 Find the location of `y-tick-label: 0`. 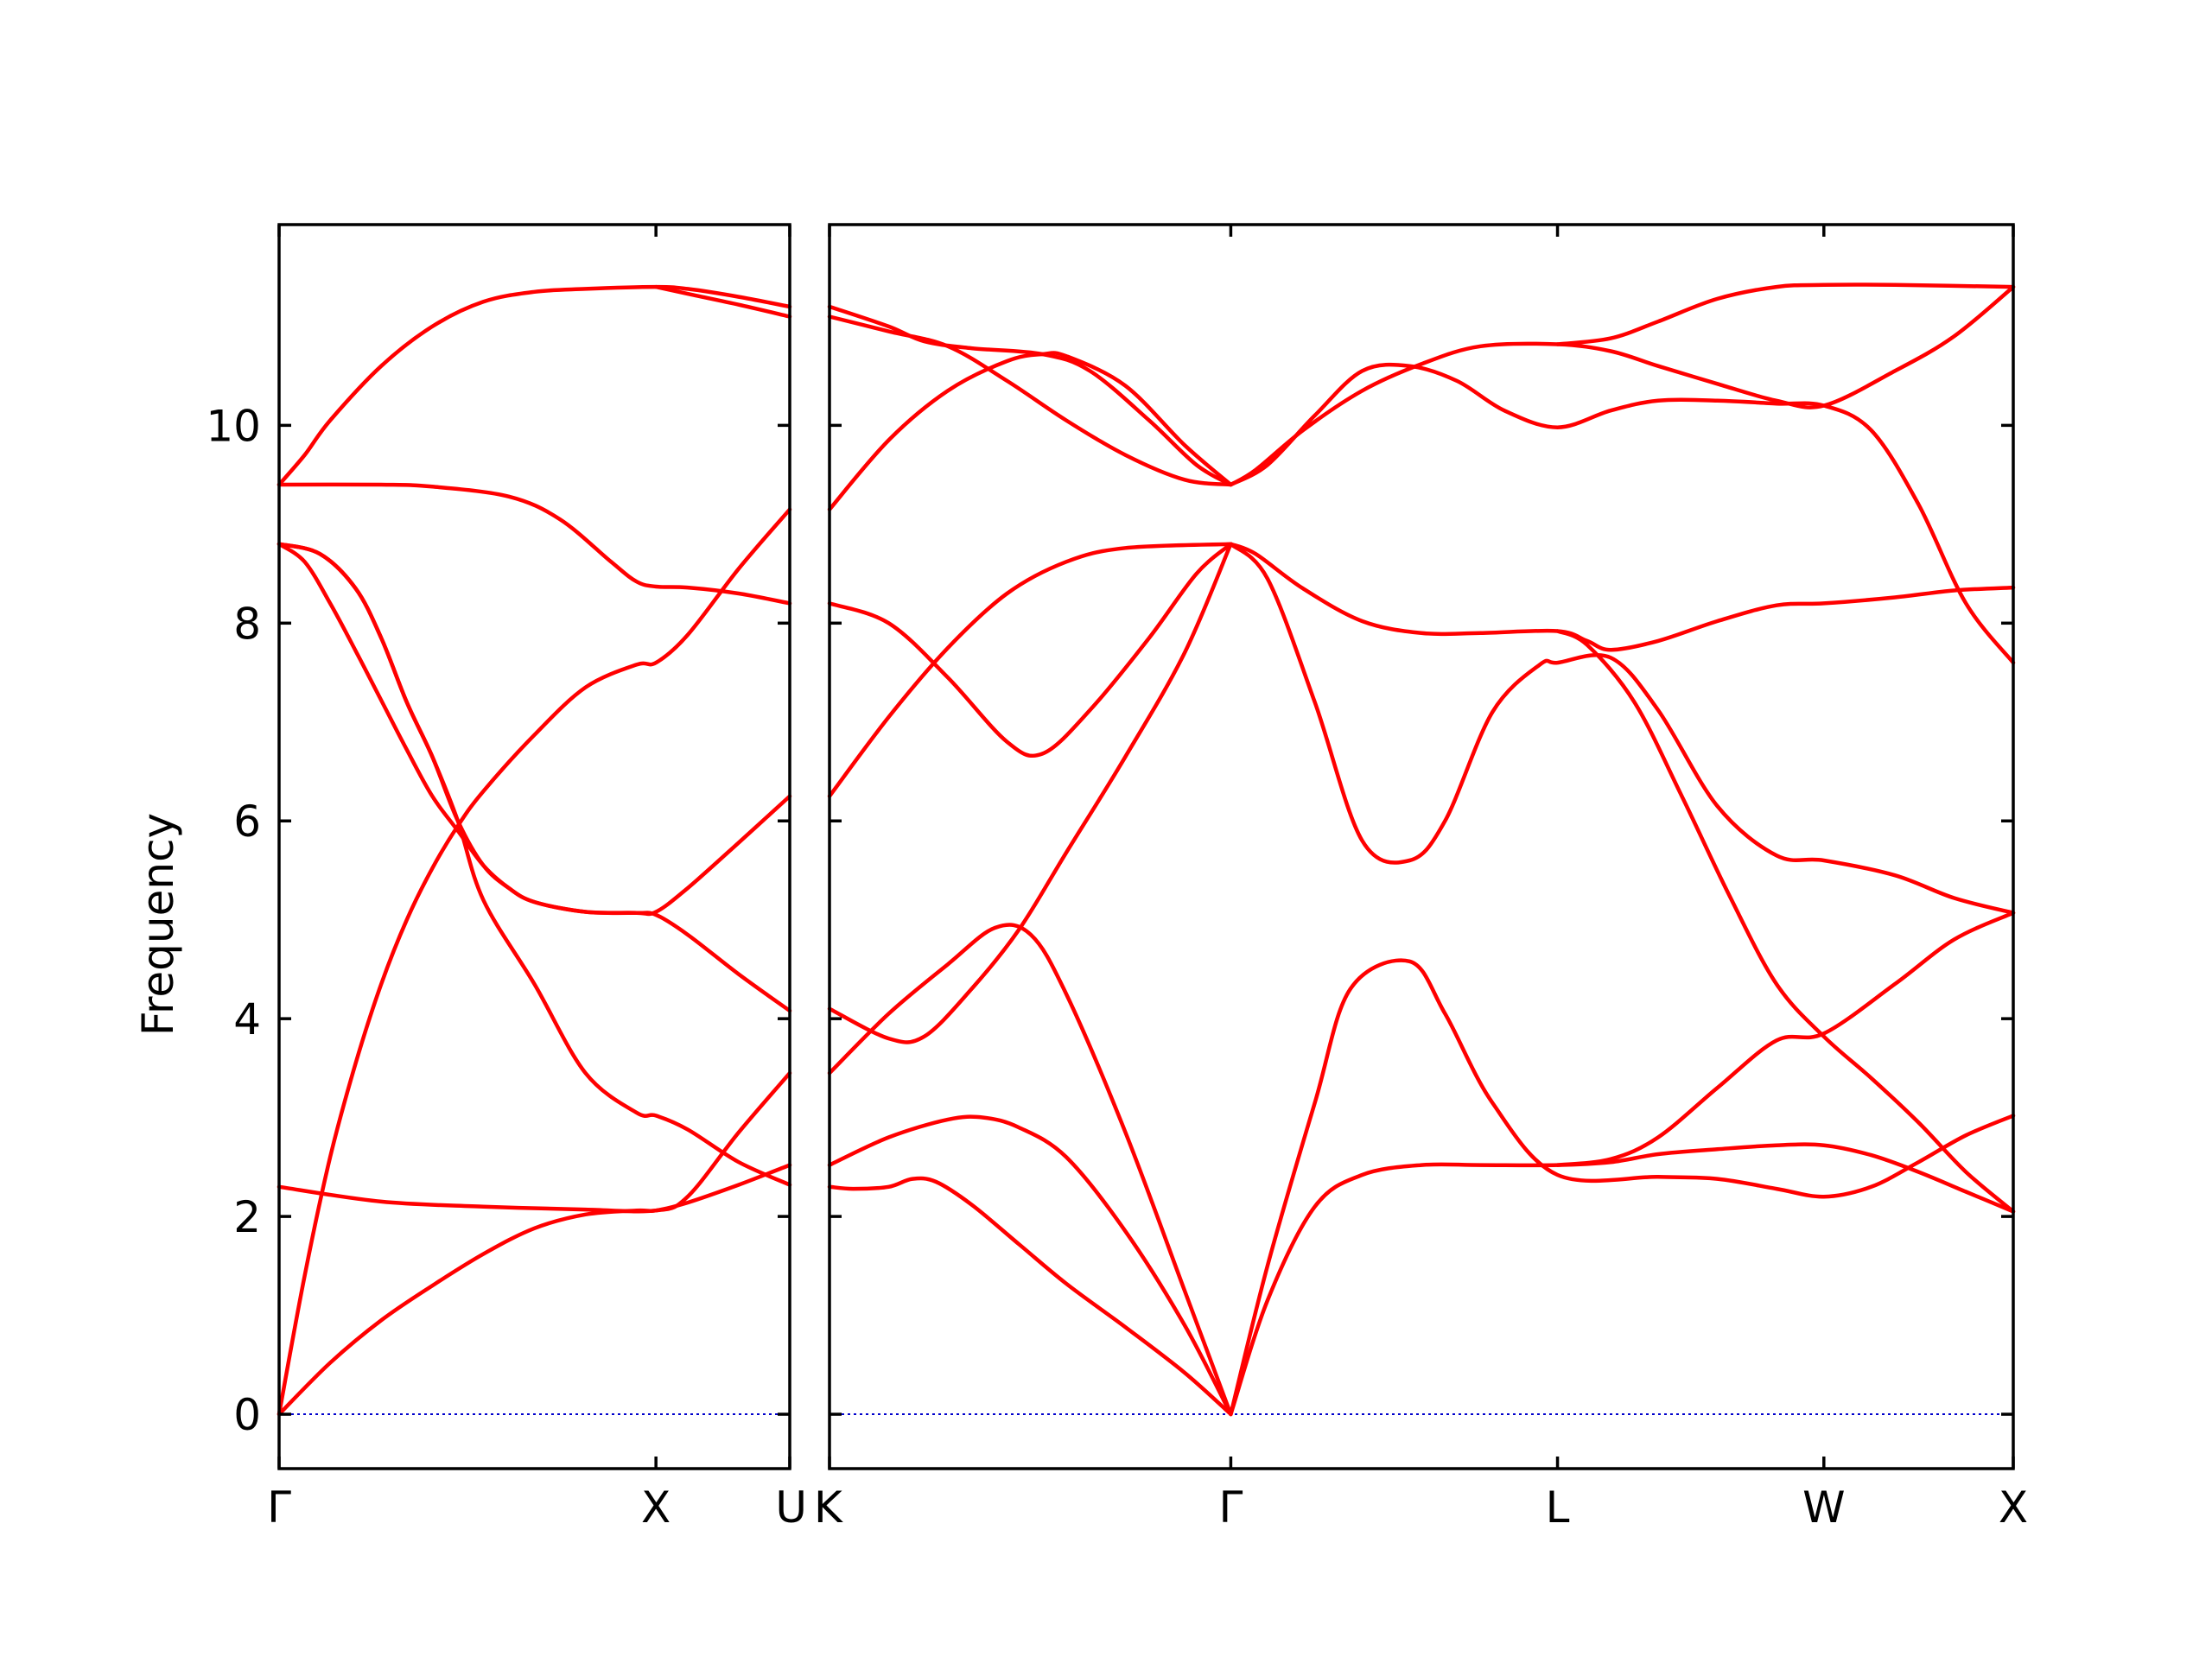

y-tick-label: 0 is located at coordinates (247, 1415).